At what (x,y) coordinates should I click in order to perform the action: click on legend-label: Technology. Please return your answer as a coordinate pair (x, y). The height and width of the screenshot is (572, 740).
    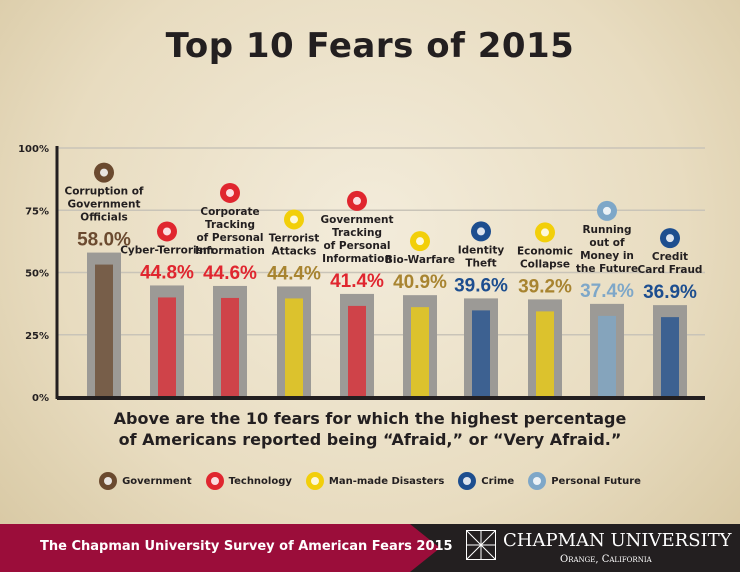
    Looking at the image, I should click on (260, 481).